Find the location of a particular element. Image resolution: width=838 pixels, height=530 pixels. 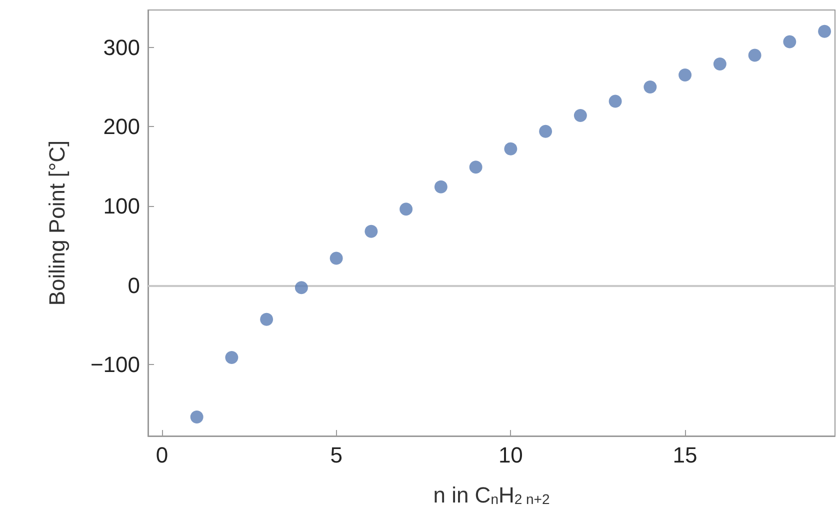

x-tick-label: 10 is located at coordinates (510, 455).